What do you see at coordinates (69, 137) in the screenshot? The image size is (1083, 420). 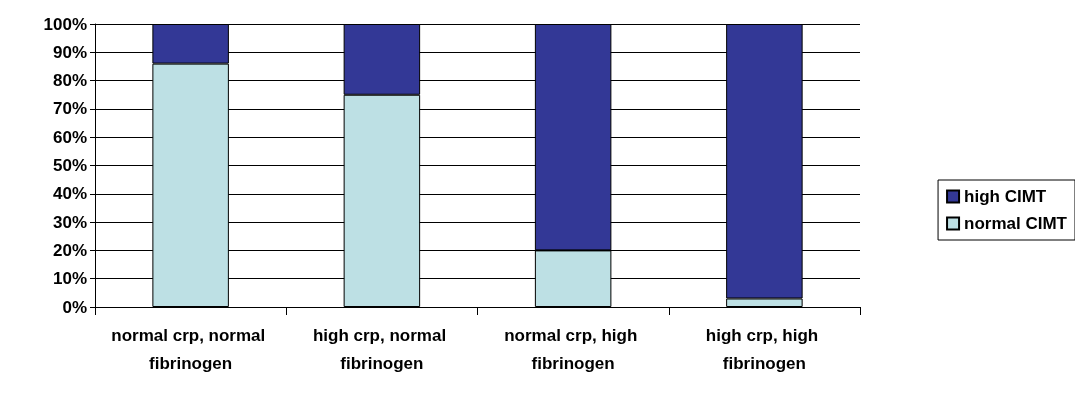 I see `y-tick-label: 60%` at bounding box center [69, 137].